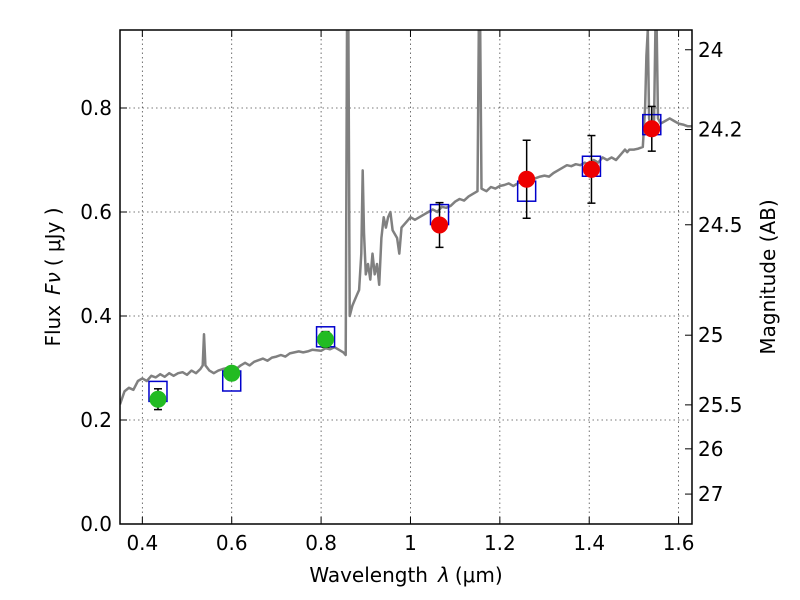 The width and height of the screenshot is (800, 600). I want to click on y2-axis-title: Magnitude (AB), so click(768, 276).